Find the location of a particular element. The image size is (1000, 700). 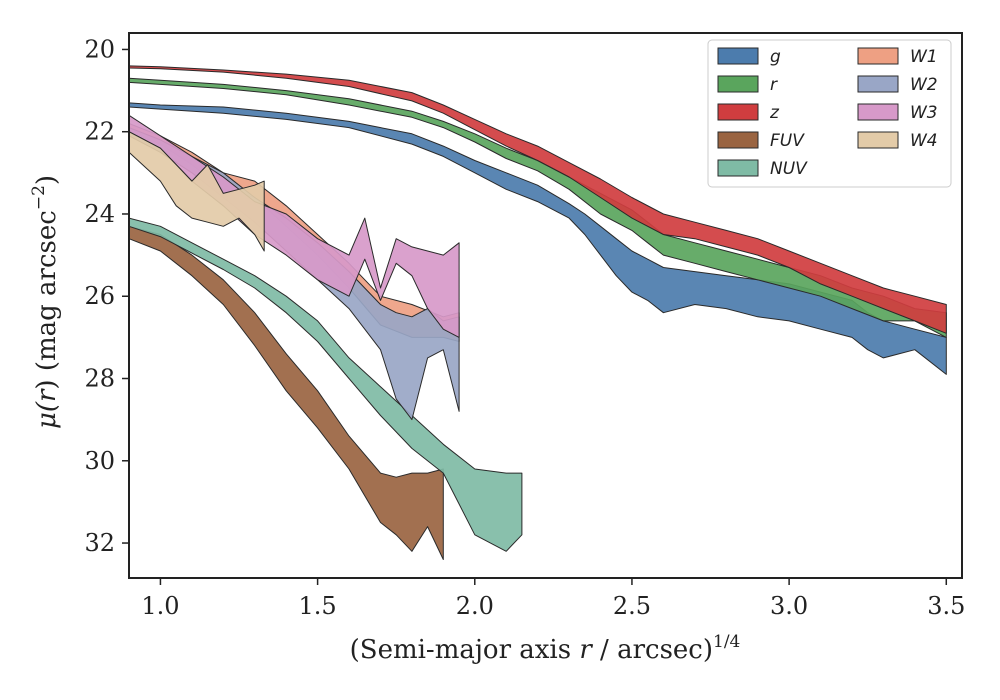

legend-items: grz FUV NUV W1 W2 W3 W4 is located at coordinates (827, 113).